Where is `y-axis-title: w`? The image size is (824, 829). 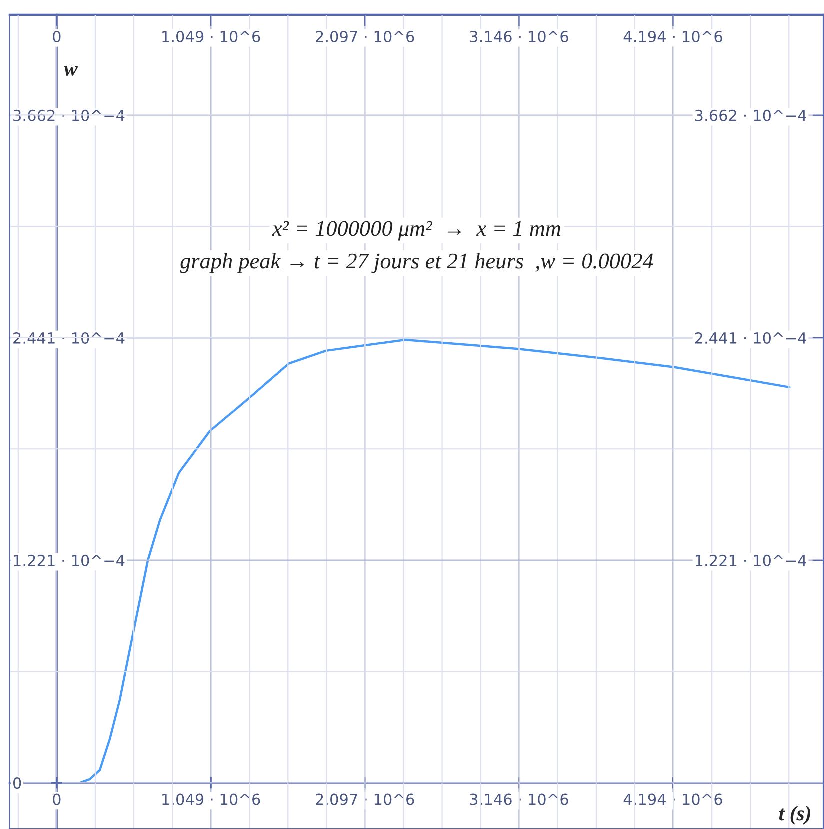
y-axis-title: w is located at coordinates (71, 71).